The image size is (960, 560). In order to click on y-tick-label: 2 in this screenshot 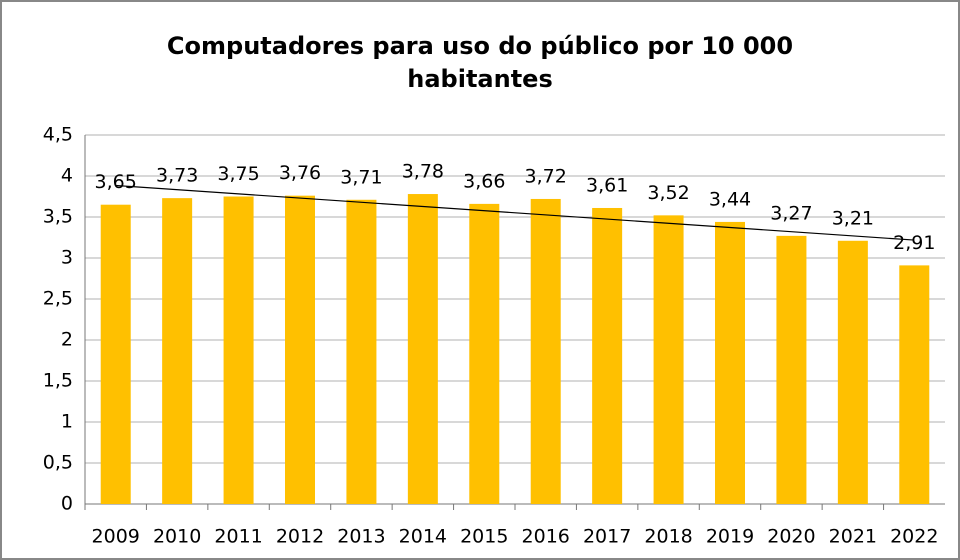, I will do `click(67, 340)`.